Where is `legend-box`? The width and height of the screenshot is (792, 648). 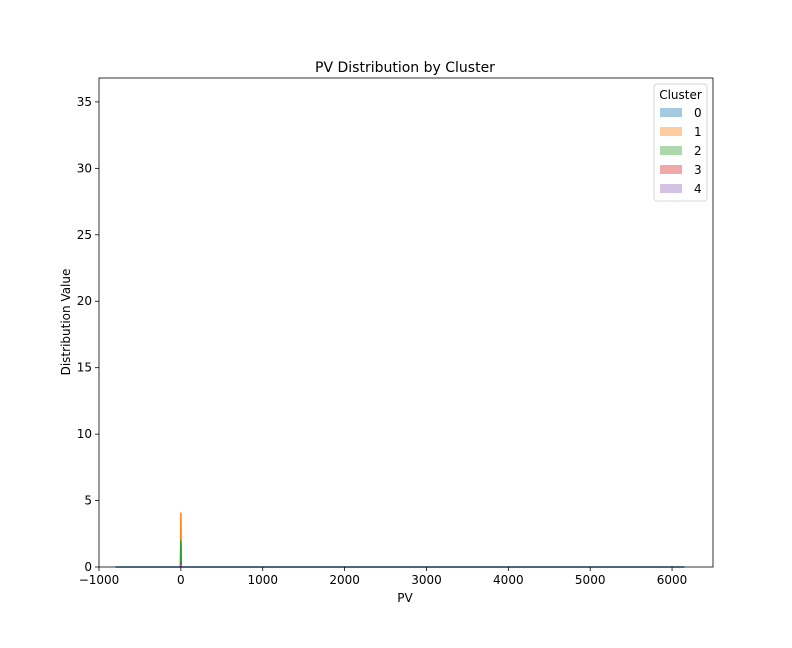 legend-box is located at coordinates (680, 142).